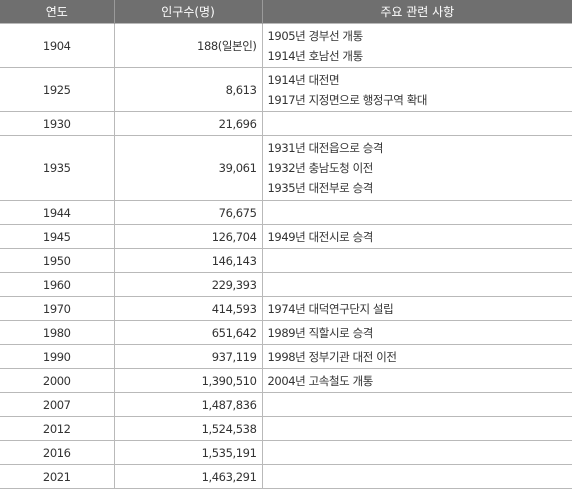 This screenshot has height=489, width=573. I want to click on population-cell: 1,535,191, so click(188, 452).